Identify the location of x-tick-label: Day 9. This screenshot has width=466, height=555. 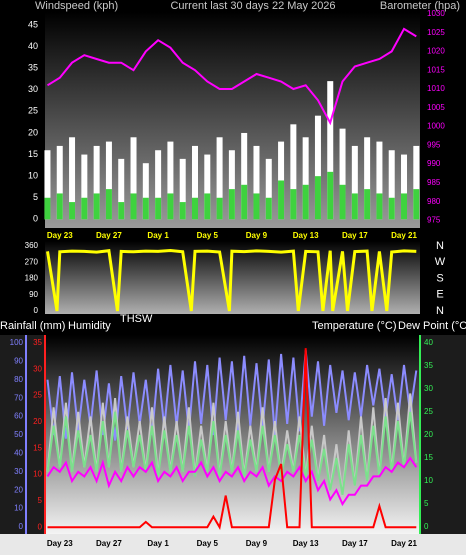
(257, 543).